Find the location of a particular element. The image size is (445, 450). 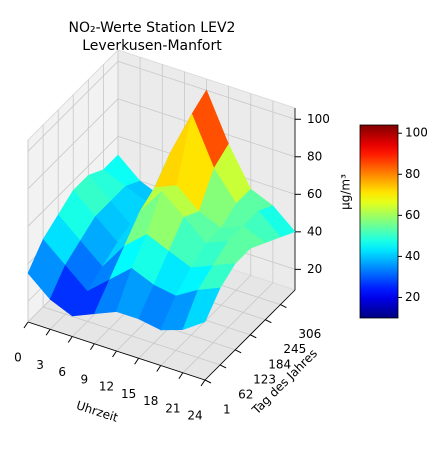

x-tick-label: 6 is located at coordinates (62, 372).